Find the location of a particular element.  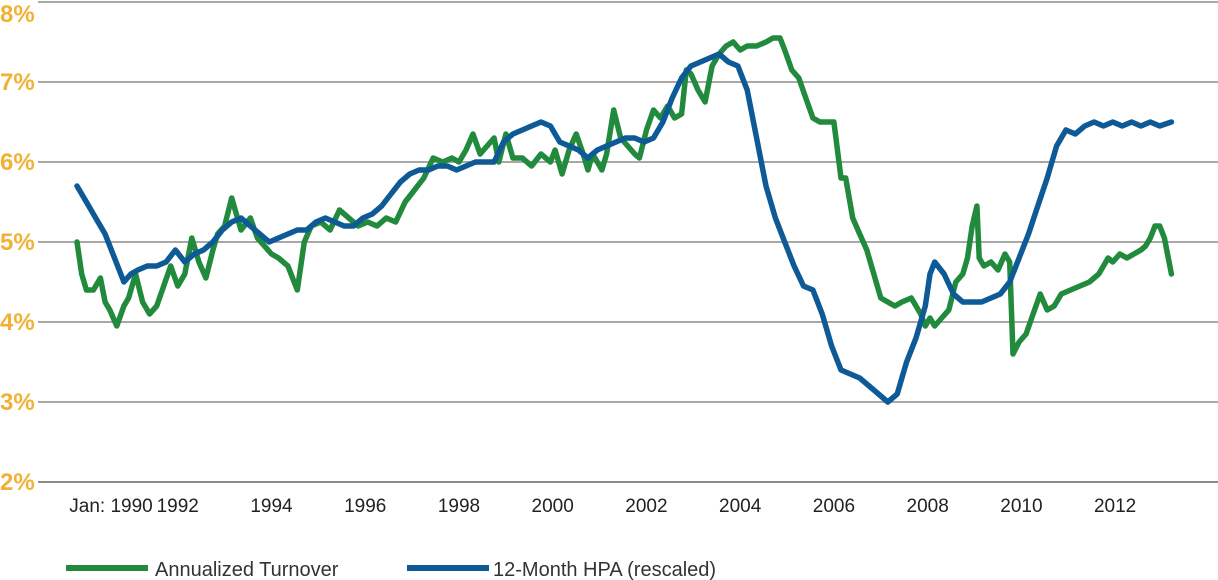

y-tick-label: 4% is located at coordinates (17, 322).